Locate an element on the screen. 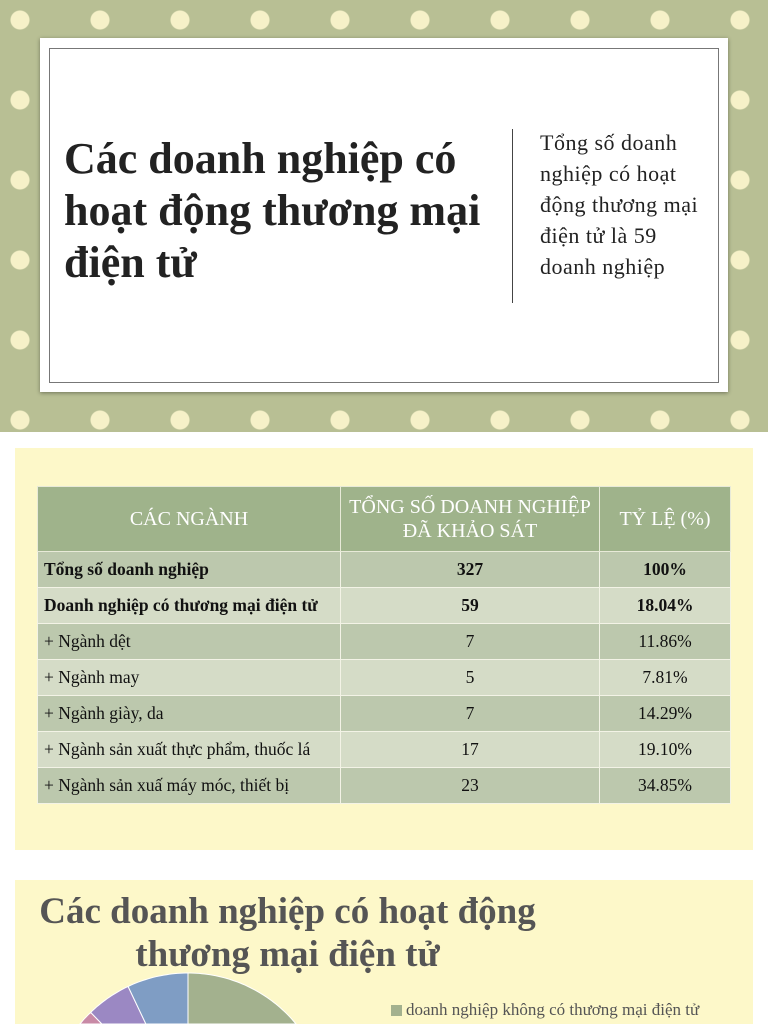 The image size is (768, 1024). cell-name: + Ngành dệt is located at coordinates (189, 641).